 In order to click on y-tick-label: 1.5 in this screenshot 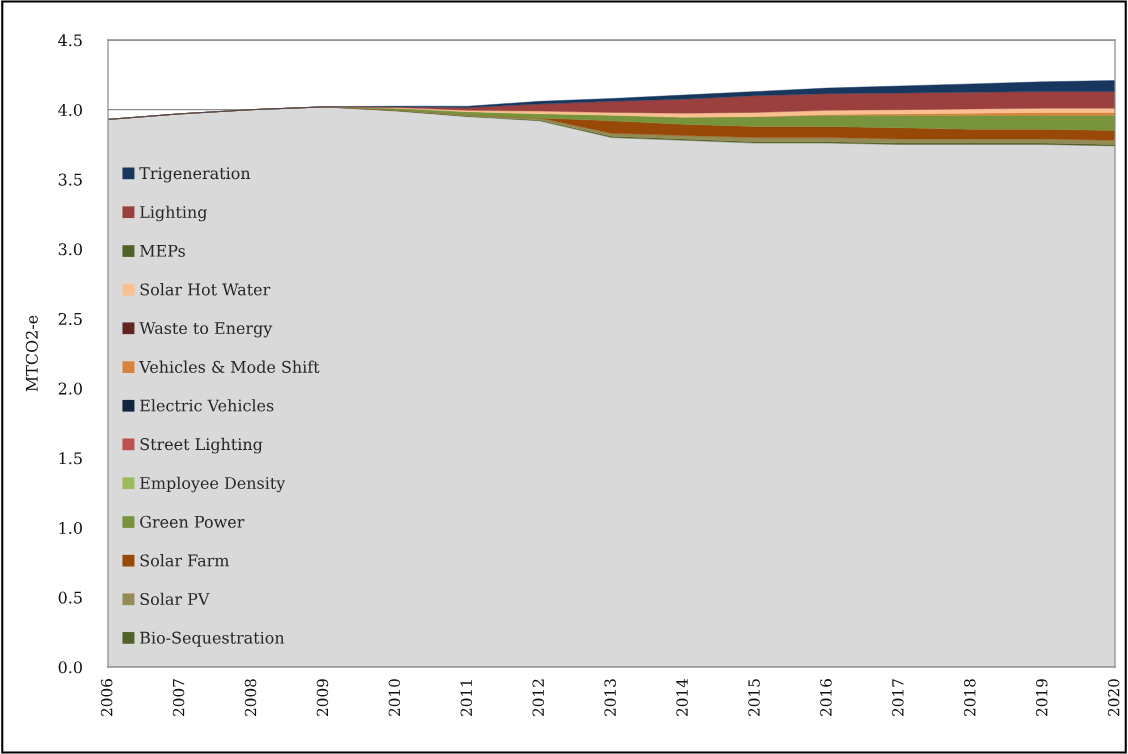, I will do `click(70, 458)`.